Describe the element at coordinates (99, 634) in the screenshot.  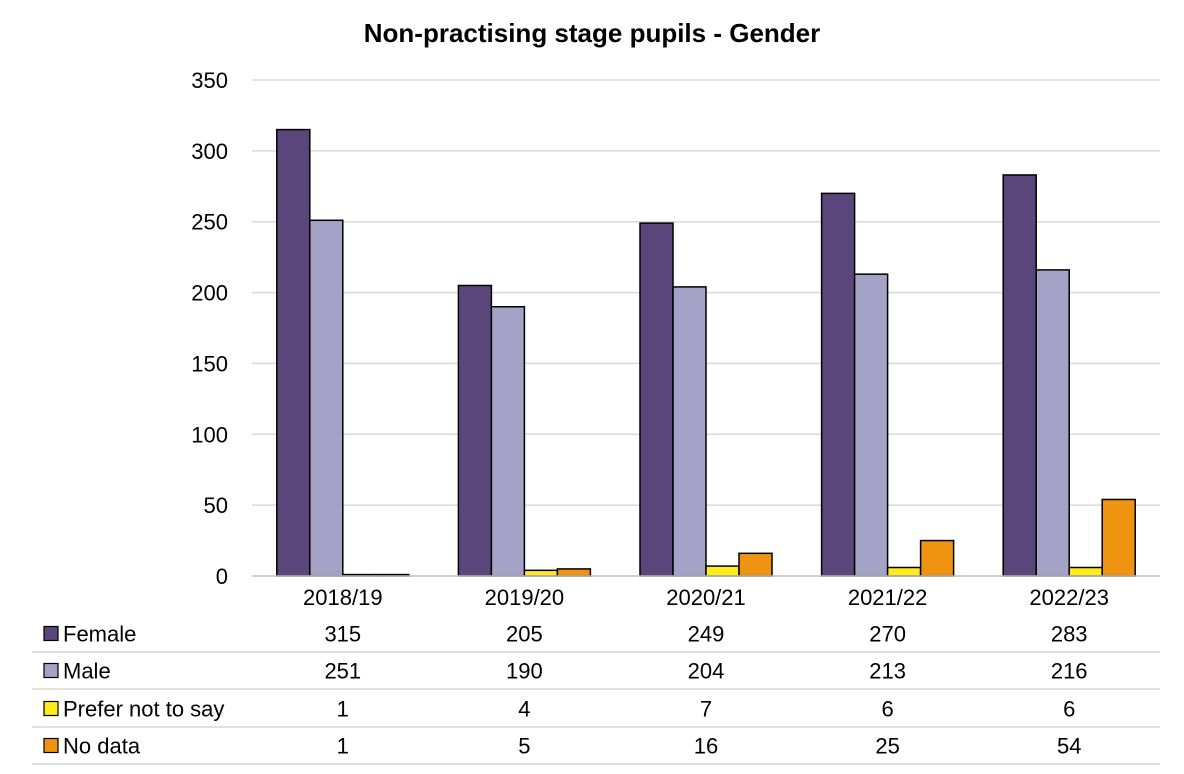
I see `legend-label: Female` at that location.